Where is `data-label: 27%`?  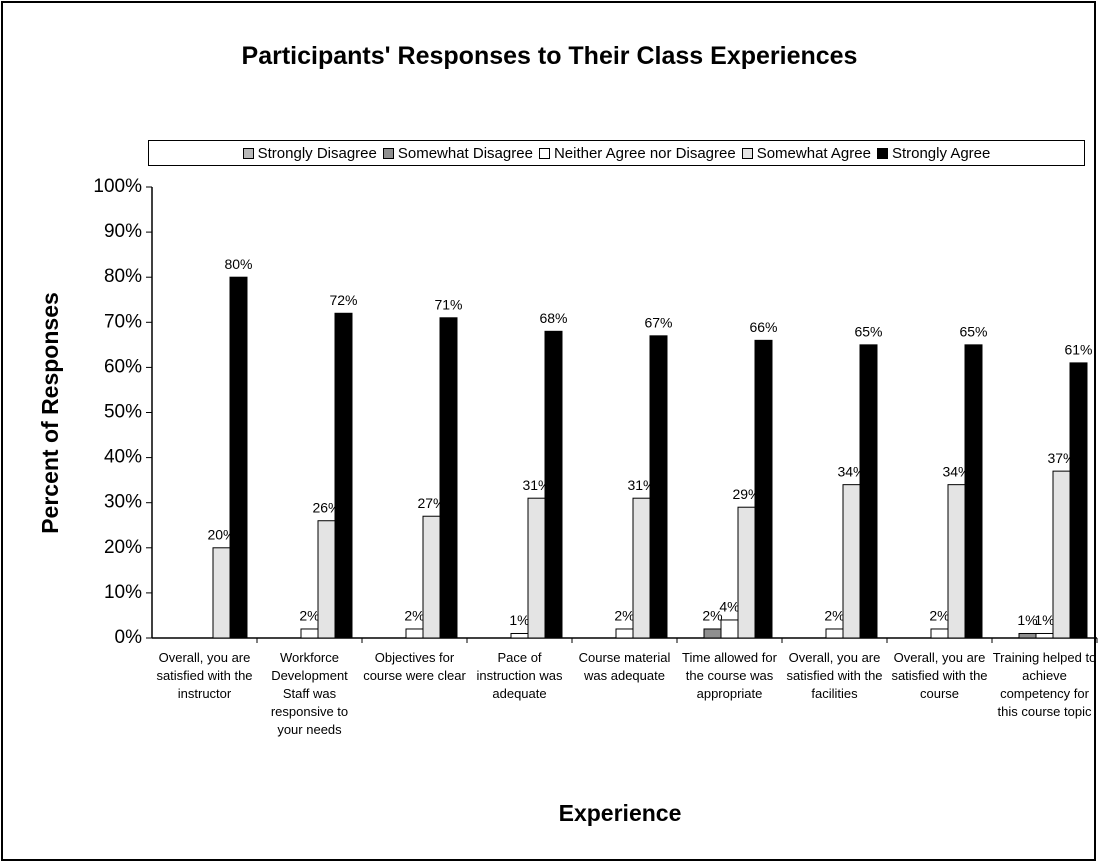 data-label: 27% is located at coordinates (431, 503).